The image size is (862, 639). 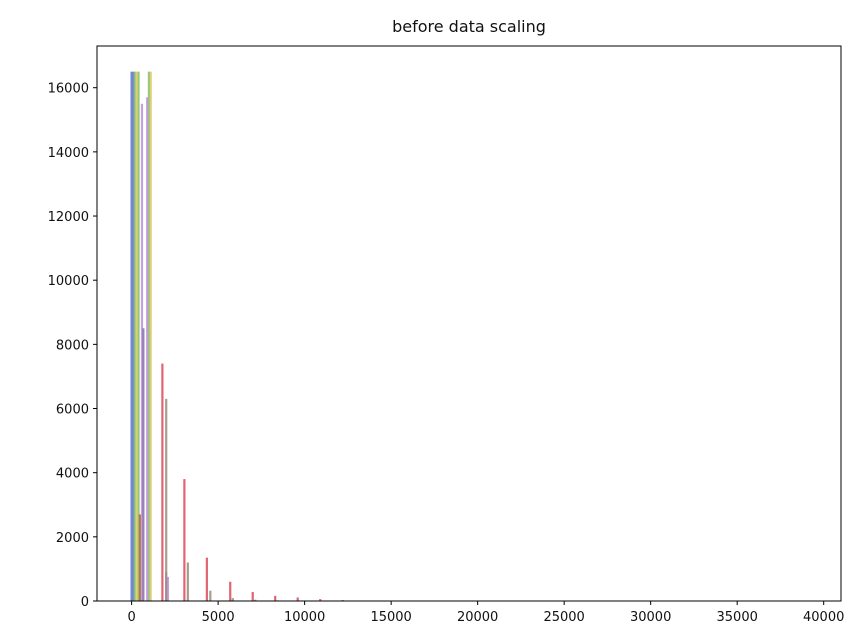 What do you see at coordinates (304, 617) in the screenshot?
I see `x-tick-label: 10000` at bounding box center [304, 617].